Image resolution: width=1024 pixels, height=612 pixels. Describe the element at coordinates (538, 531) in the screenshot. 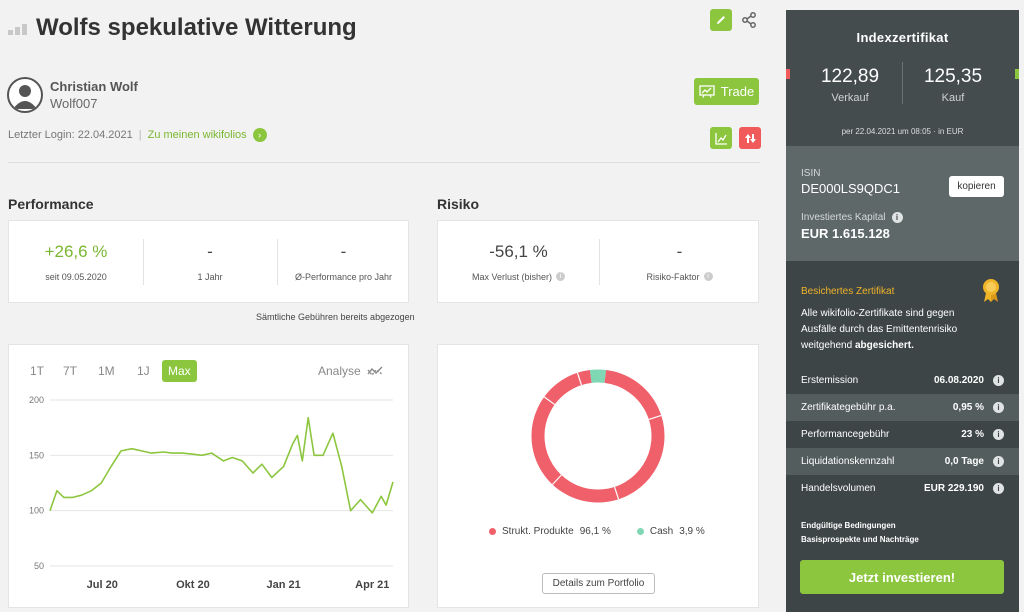

I see `legend-label: Strukt. Produkte` at that location.